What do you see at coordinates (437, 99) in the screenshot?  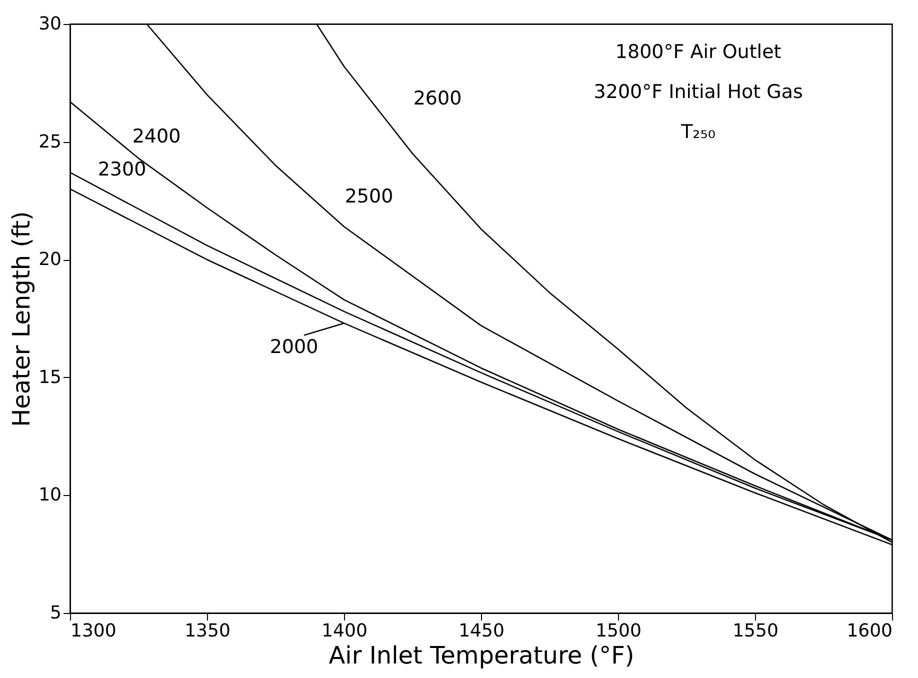 I see `series-label: 2600` at bounding box center [437, 99].